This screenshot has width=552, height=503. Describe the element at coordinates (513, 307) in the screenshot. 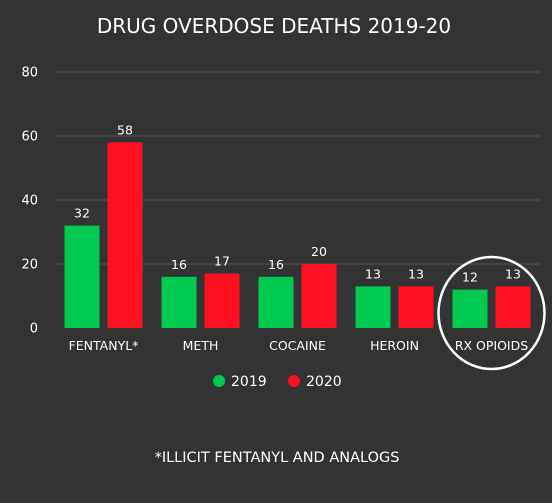

I see `bar-rx-opioids-2020` at that location.